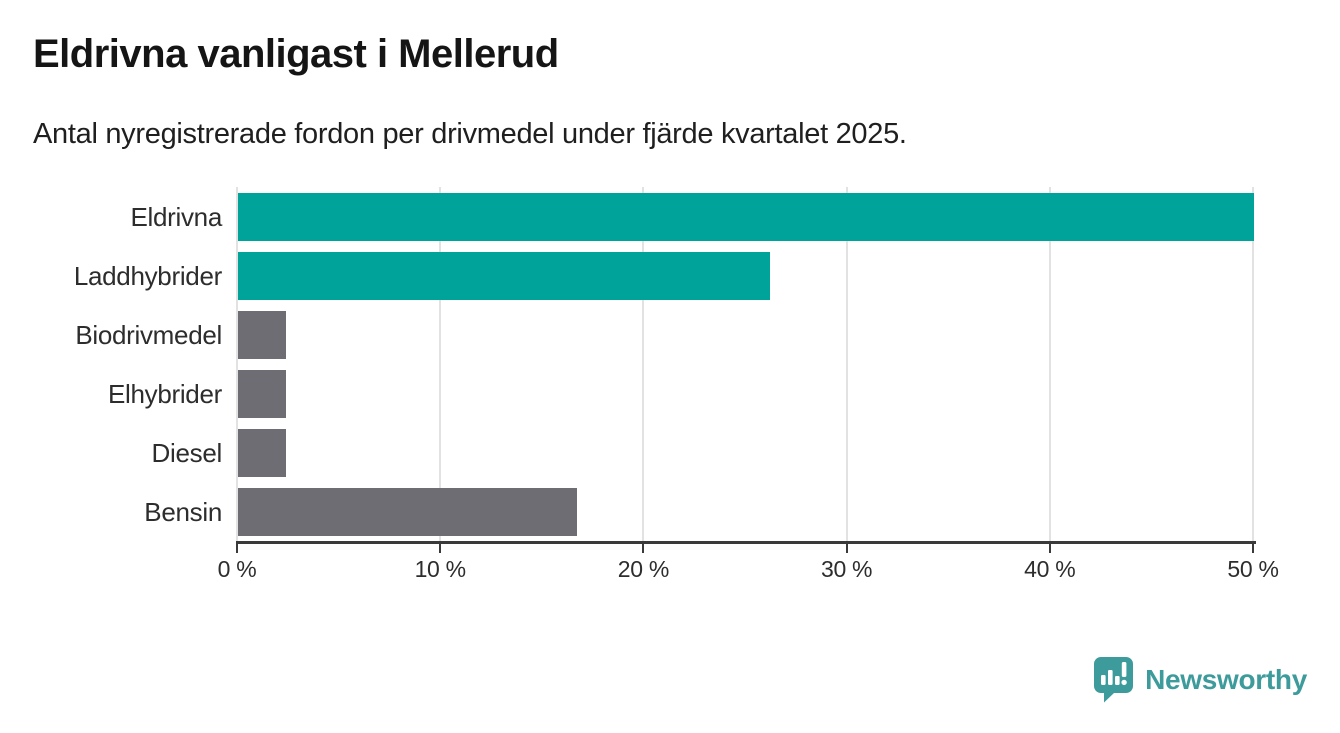 Image resolution: width=1340 pixels, height=733 pixels. What do you see at coordinates (746, 542) in the screenshot?
I see `x-axis-line` at bounding box center [746, 542].